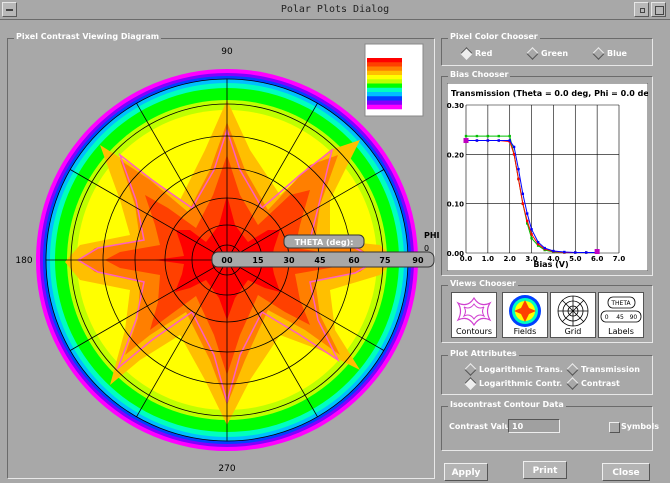  I want to click on colorbar, so click(384, 84).